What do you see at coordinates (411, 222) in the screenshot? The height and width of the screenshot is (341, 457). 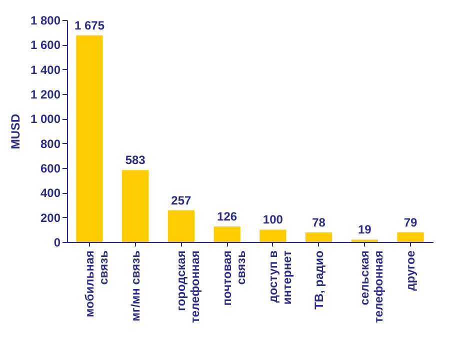 I see `data-label: 79` at bounding box center [411, 222].